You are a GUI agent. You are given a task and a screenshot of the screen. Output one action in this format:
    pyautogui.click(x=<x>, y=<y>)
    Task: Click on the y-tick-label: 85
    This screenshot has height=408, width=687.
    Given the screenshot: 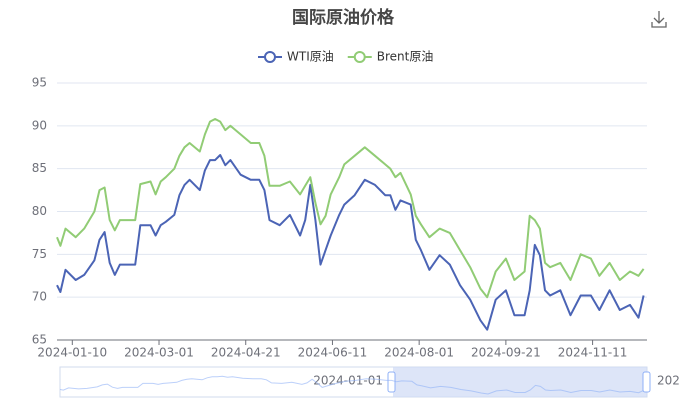 What is the action you would take?
    pyautogui.click(x=39, y=168)
    